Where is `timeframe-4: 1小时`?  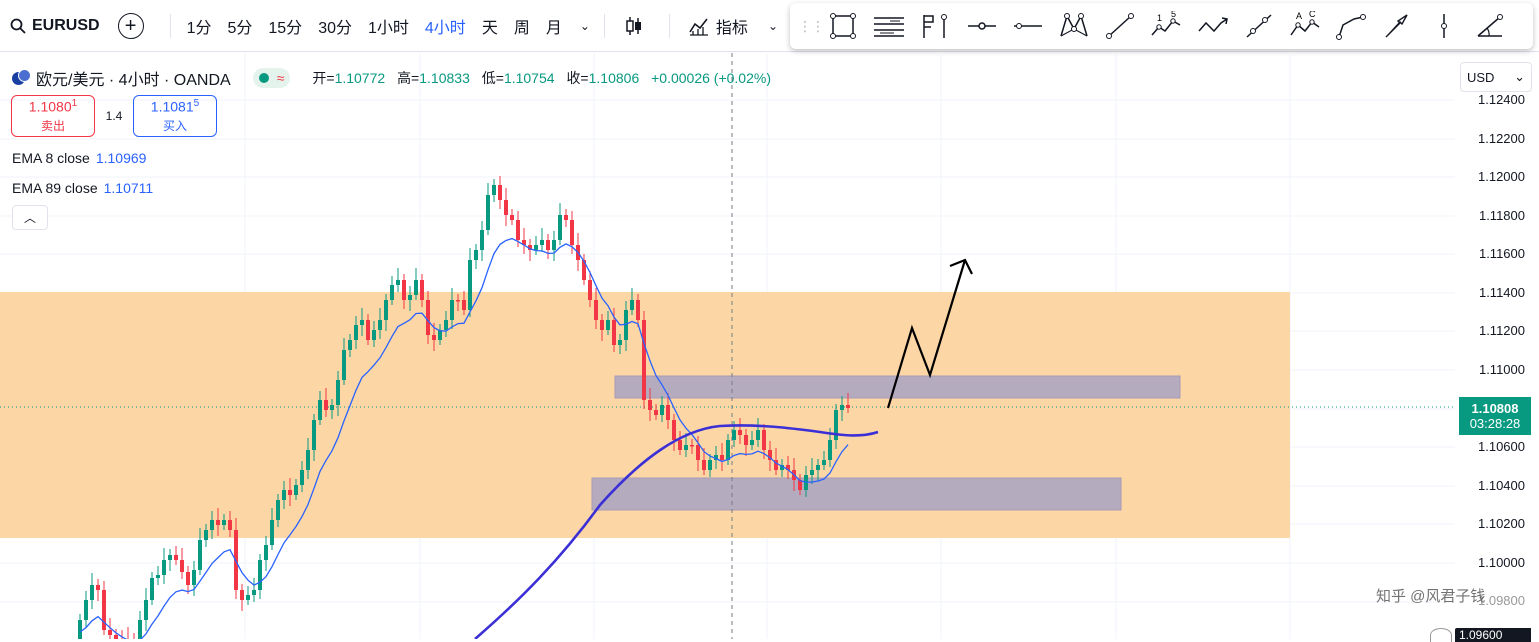 timeframe-4: 1小时 is located at coordinates (388, 28).